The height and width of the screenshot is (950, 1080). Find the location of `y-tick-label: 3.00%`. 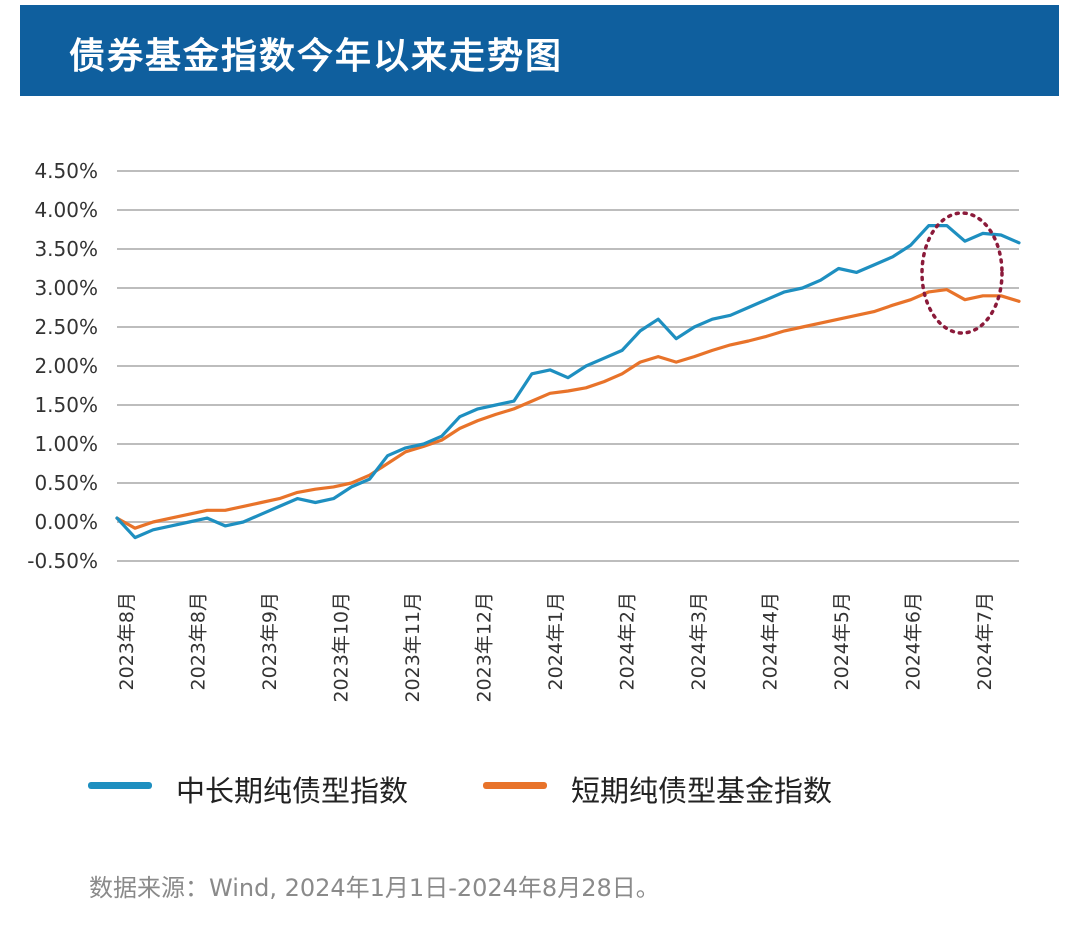

y-tick-label: 3.00% is located at coordinates (66, 288).